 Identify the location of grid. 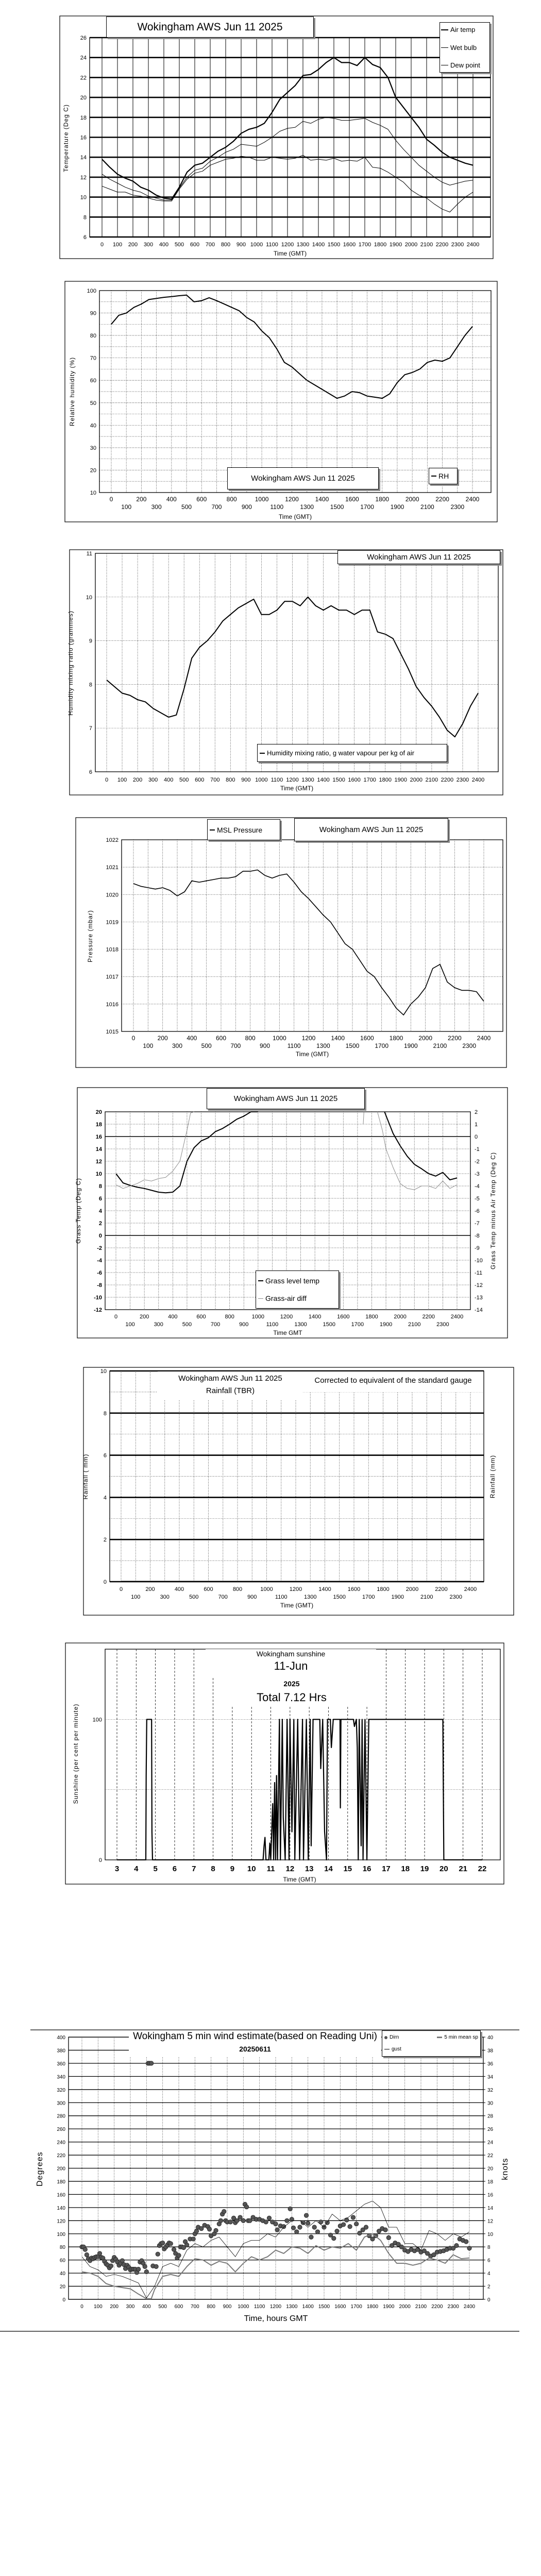
(312, 935).